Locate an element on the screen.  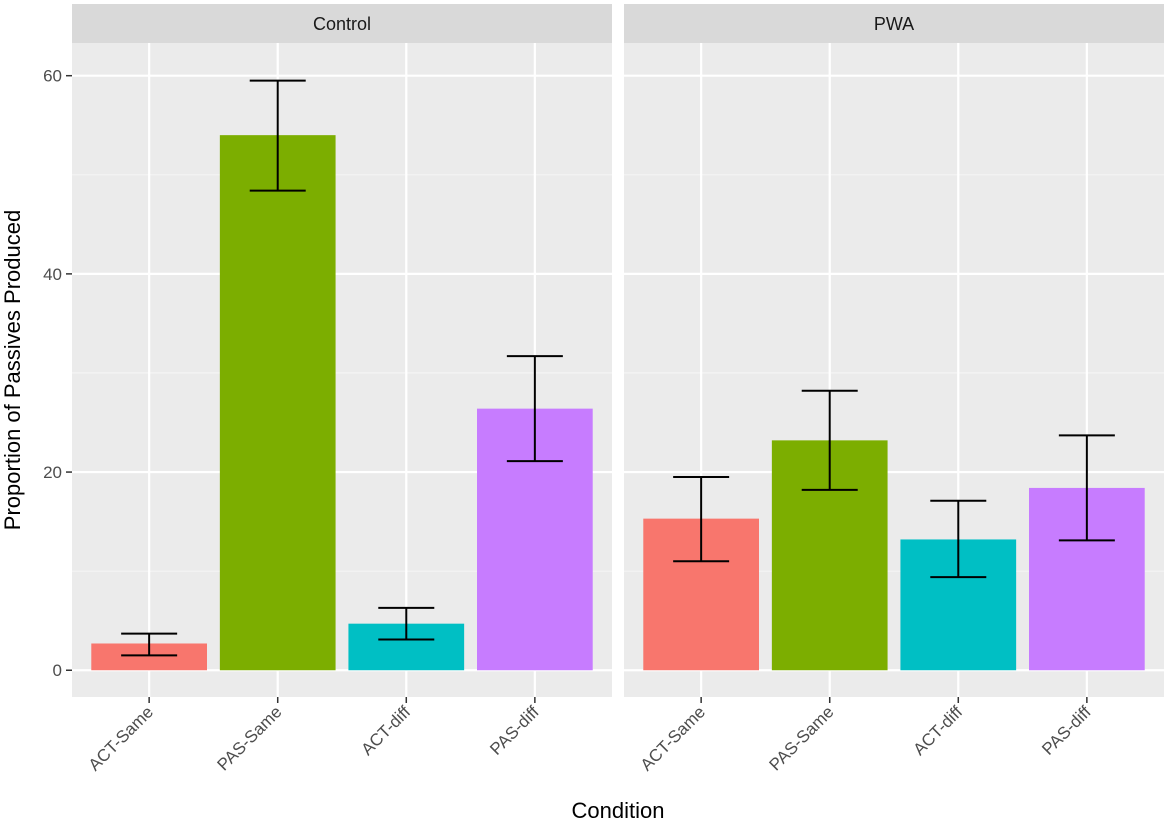
strip-pwa is located at coordinates (894, 23).